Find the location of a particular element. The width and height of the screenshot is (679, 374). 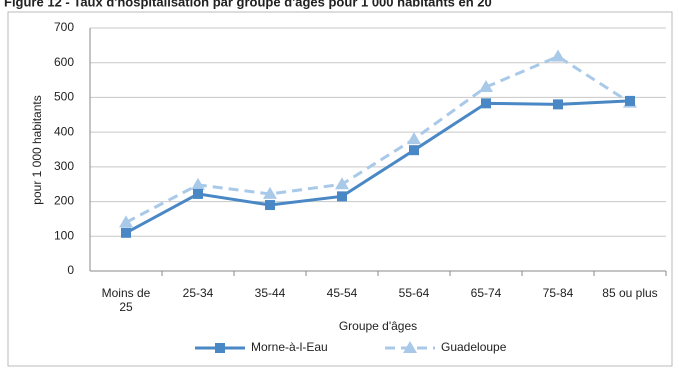

x-tick-label: 25-34 is located at coordinates (198, 293).